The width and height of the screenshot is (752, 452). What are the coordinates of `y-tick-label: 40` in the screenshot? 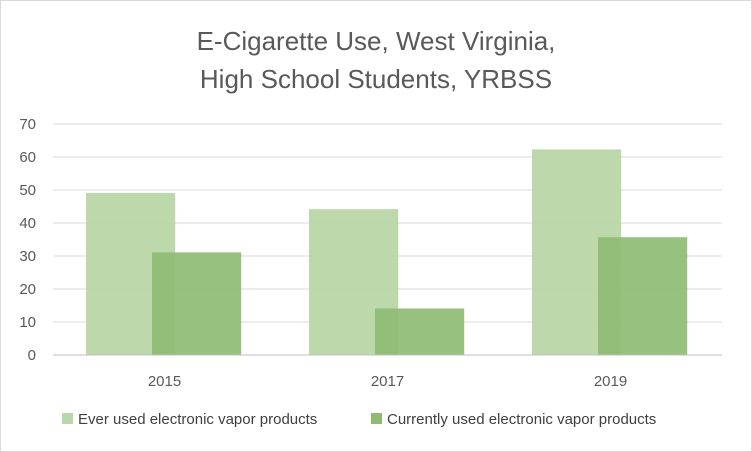 It's located at (27, 223).